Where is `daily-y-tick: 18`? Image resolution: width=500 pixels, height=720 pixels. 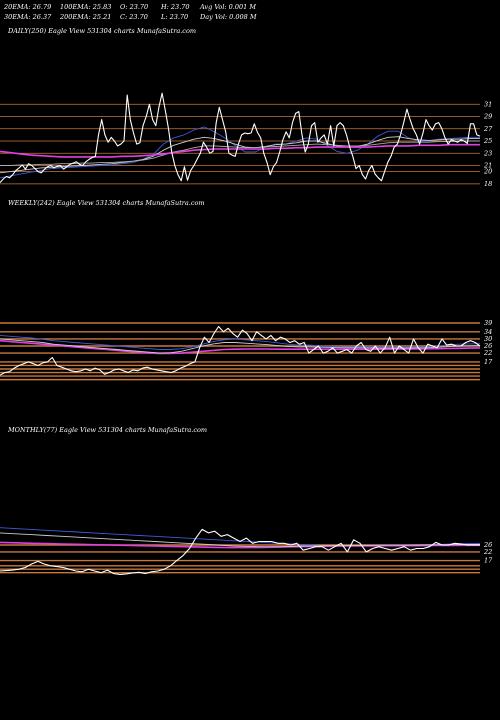
daily-y-tick: 18 is located at coordinates (488, 184).